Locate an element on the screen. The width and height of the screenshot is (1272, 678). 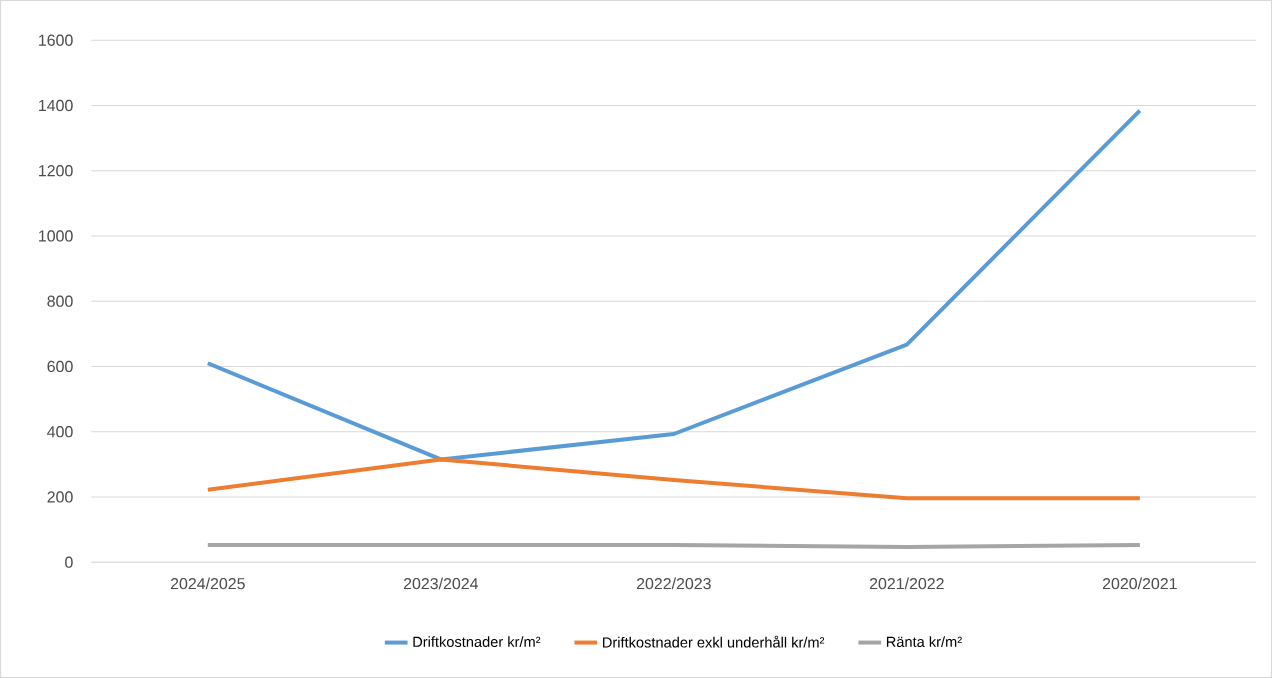
y-tick-label: 0 is located at coordinates (69, 562).